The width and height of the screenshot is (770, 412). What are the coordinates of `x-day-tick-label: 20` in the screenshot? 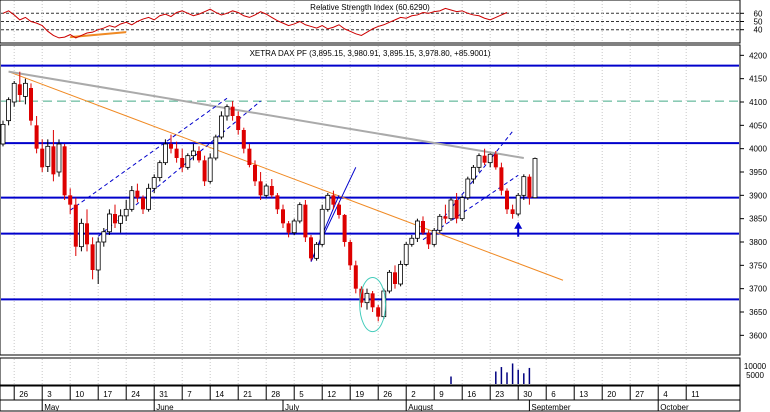 It's located at (611, 394).